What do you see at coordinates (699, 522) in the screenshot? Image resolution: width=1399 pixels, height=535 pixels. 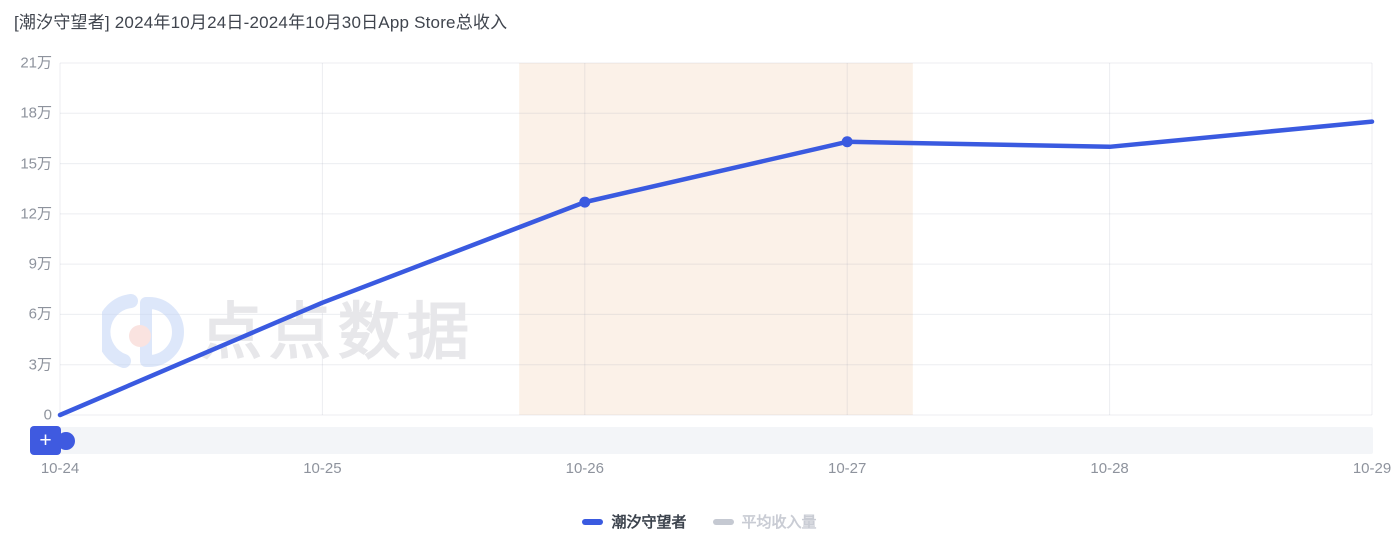 I see `legend: 潮汐守望者 平均收入量` at bounding box center [699, 522].